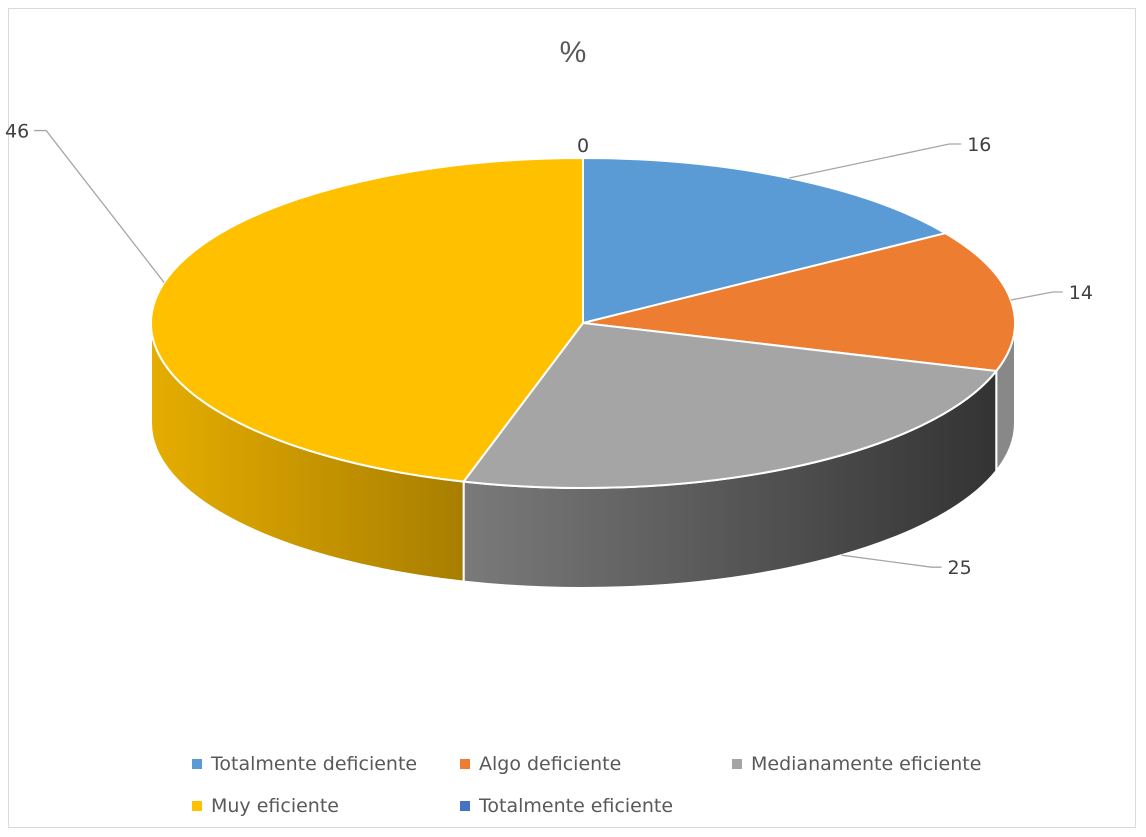 The height and width of the screenshot is (837, 1146). Describe the element at coordinates (1081, 293) in the screenshot. I see `data-label-algo-deficiente: 14` at that location.